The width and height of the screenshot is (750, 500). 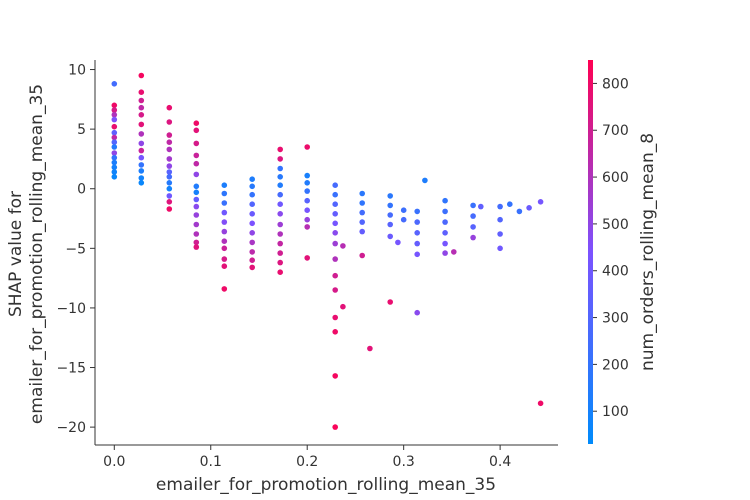 What do you see at coordinates (16, 254) in the screenshot?
I see `y-axis-label-line-1: SHAP value for` at bounding box center [16, 254].